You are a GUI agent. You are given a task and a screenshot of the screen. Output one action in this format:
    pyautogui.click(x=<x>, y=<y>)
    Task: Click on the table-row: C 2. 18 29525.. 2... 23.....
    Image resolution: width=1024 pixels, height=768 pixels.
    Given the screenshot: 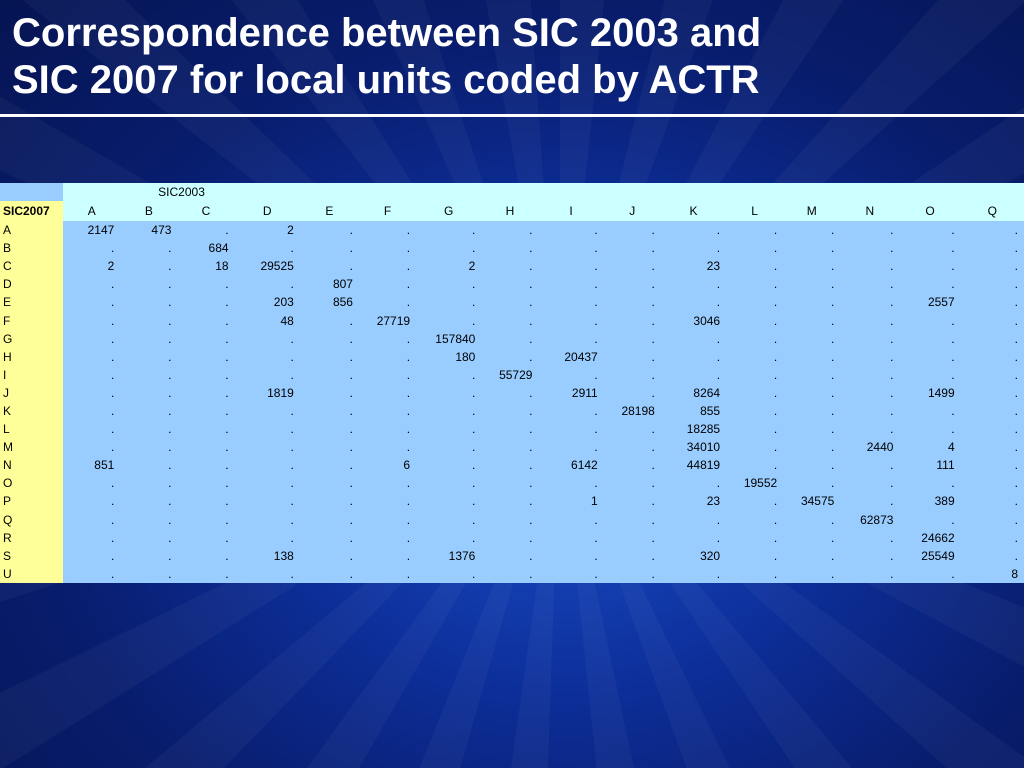 What is the action you would take?
    pyautogui.click(x=512, y=266)
    